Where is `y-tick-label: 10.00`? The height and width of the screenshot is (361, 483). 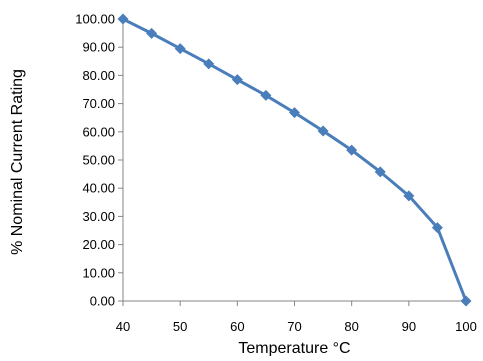
y-tick-label: 10.00 is located at coordinates (98, 272).